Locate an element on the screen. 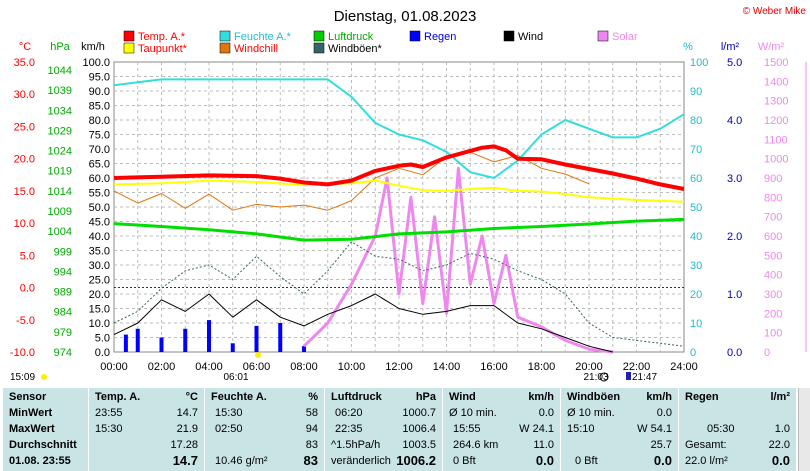 Image resolution: width=810 pixels, height=471 pixels. solar-axis-tick-label: 1300 is located at coordinates (776, 102).